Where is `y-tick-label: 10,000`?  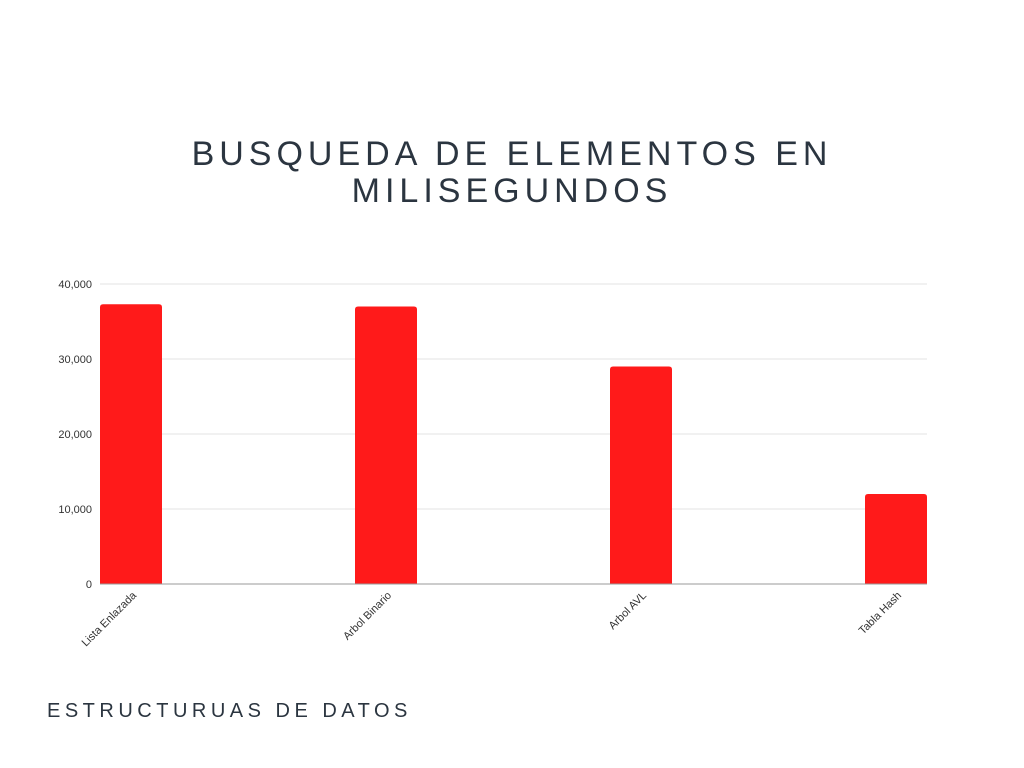 y-tick-label: 10,000 is located at coordinates (75, 510).